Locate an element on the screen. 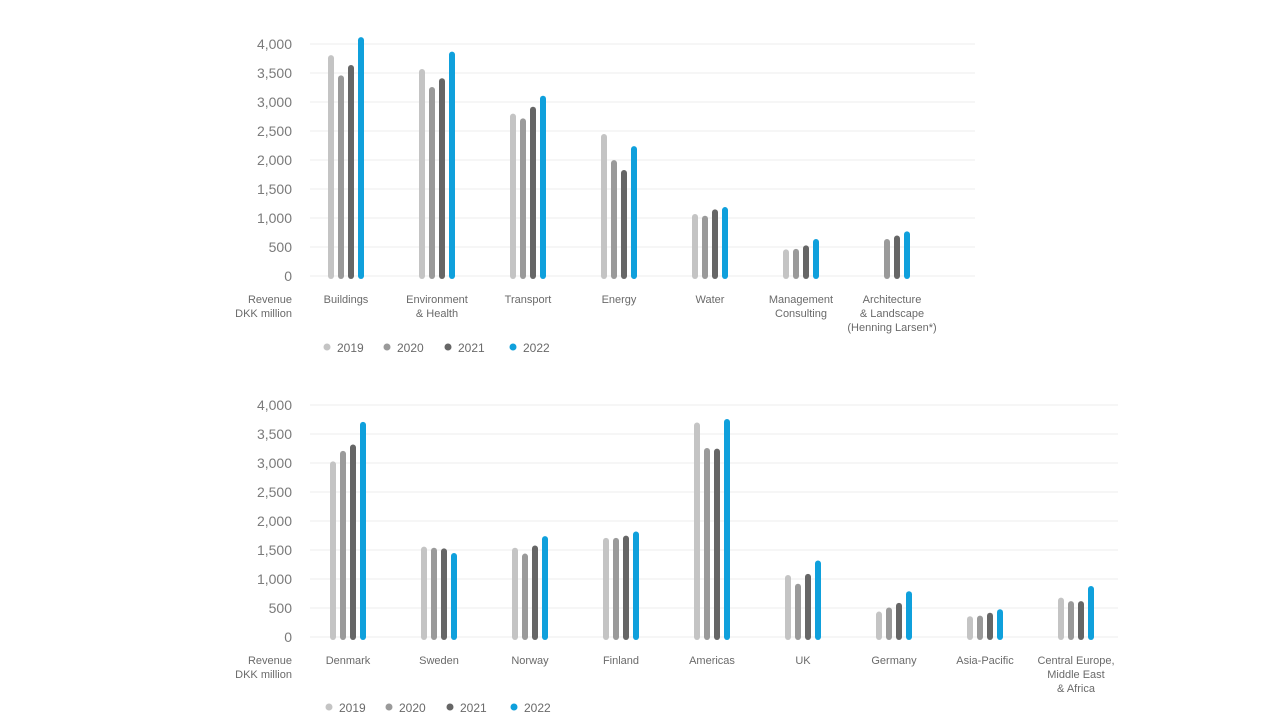  legend-label: 2022 is located at coordinates (537, 708).